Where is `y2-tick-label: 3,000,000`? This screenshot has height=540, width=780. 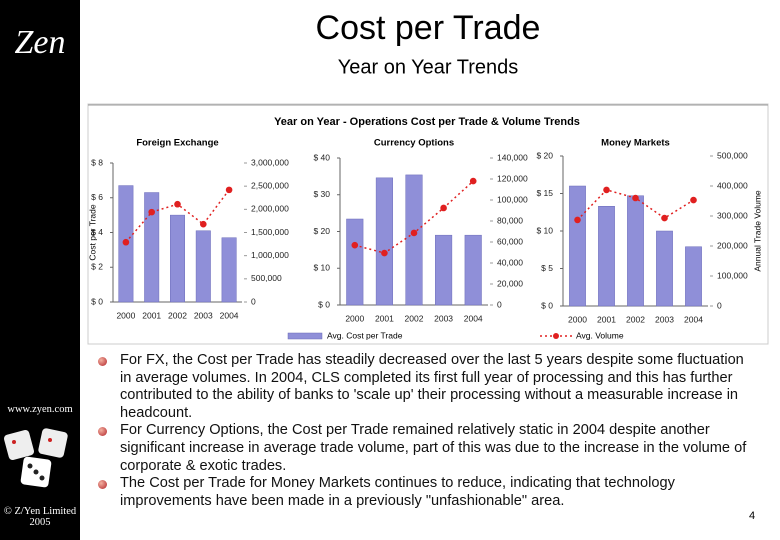
y2-tick-label: 3,000,000 is located at coordinates (270, 162).